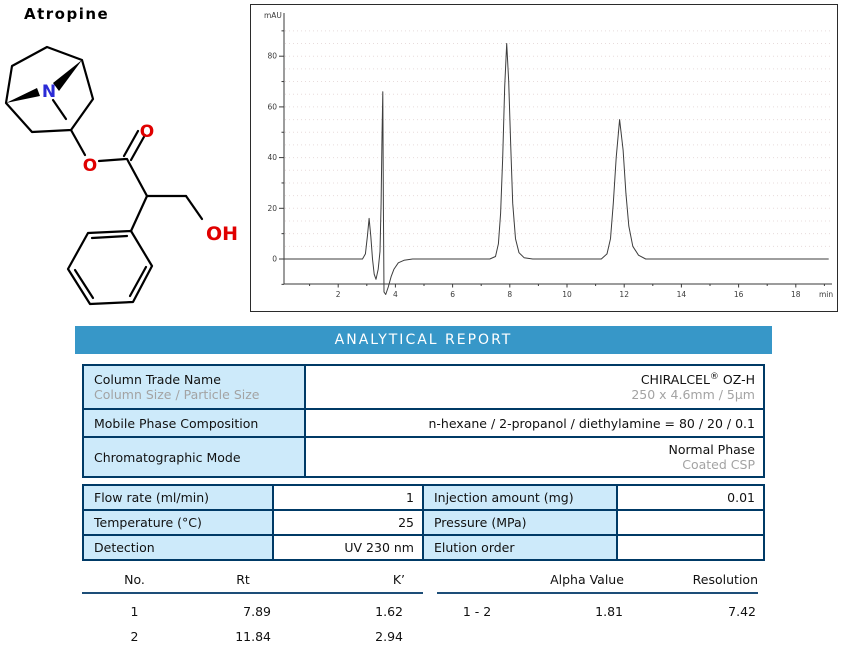 The image size is (849, 646). What do you see at coordinates (252, 583) in the screenshot?
I see `retention-header-row: No. Rt K’` at bounding box center [252, 583].